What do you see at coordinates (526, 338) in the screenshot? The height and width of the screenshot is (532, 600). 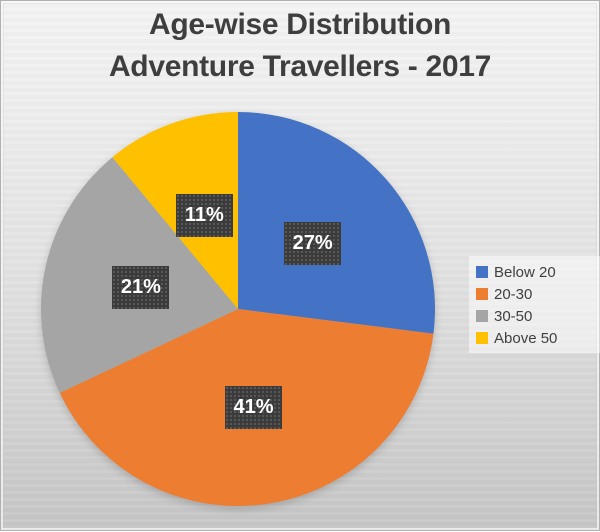 I see `legend-label-above-50: Above 50` at bounding box center [526, 338].